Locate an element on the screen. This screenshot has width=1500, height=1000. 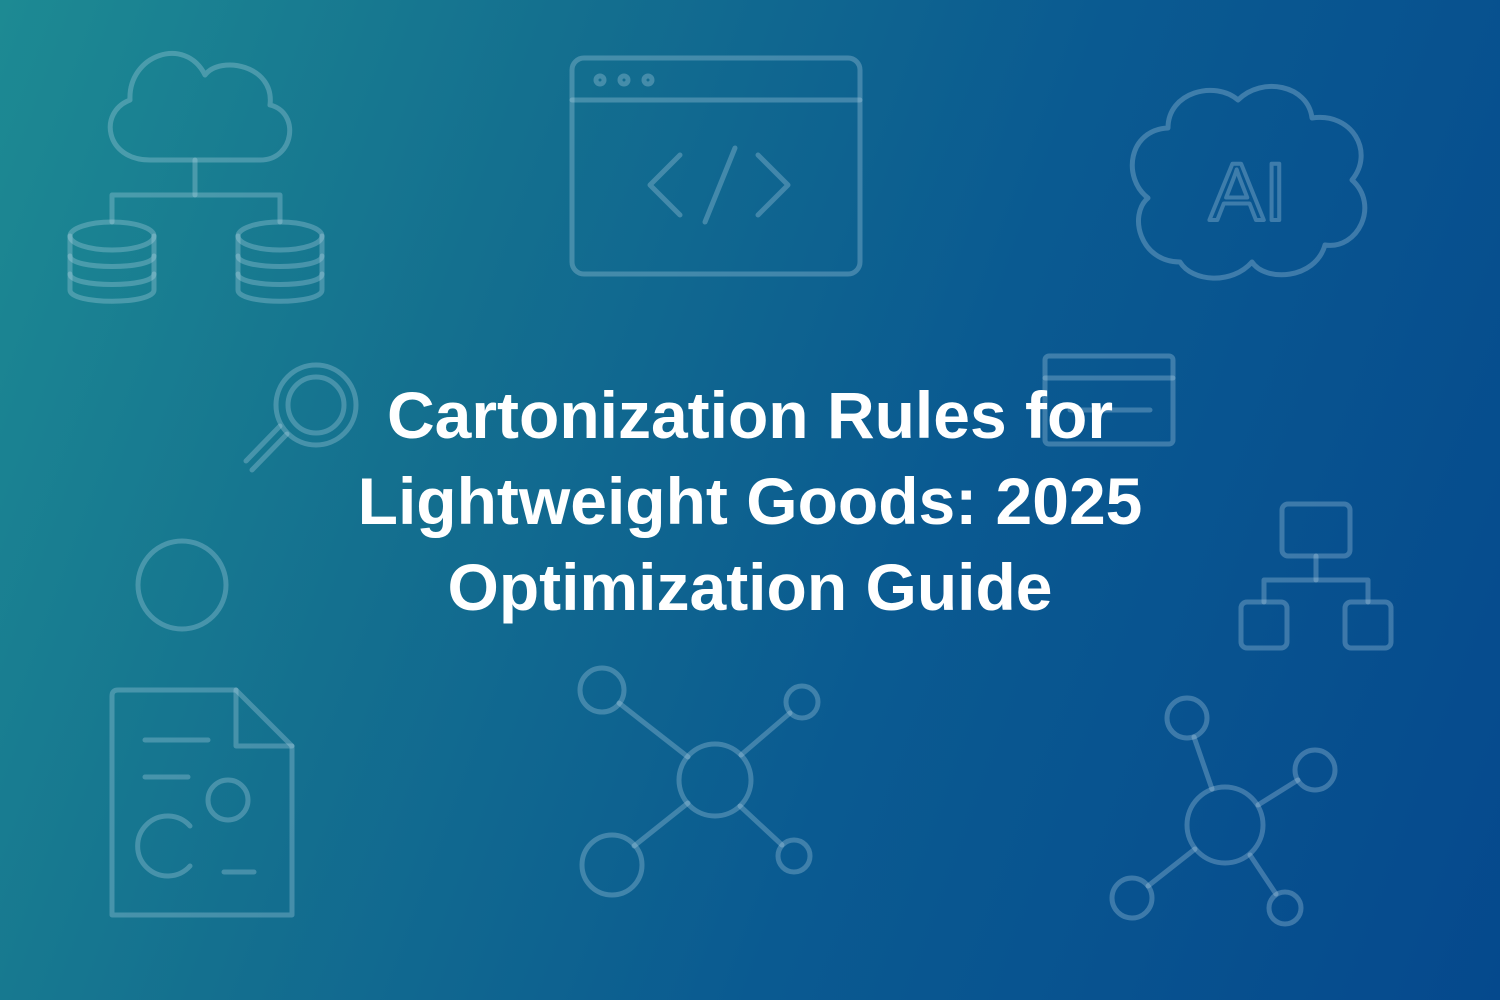
ai-cloud-icon: AI is located at coordinates (1248, 182).